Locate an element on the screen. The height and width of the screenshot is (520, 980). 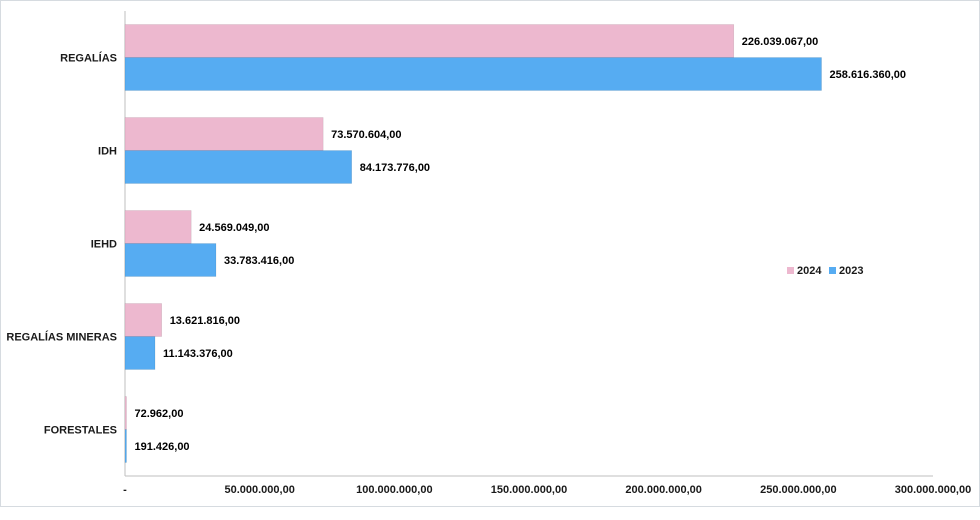
data-label: 11.143.376,00 is located at coordinates (198, 354).